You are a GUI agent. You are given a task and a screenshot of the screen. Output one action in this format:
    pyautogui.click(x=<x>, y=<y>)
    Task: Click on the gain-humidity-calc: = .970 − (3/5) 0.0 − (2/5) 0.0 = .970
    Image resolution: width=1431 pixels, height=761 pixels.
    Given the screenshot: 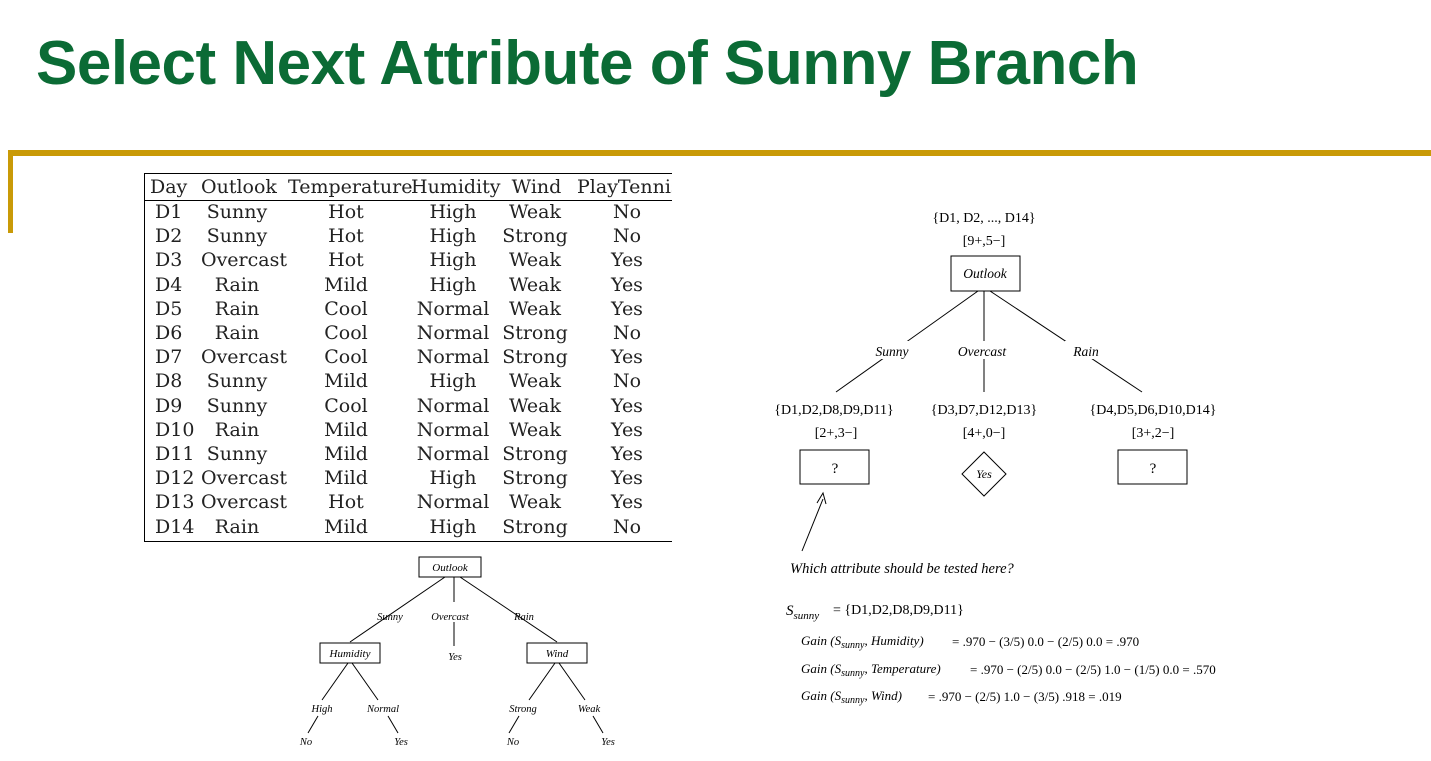 What is the action you would take?
    pyautogui.click(x=1045, y=641)
    